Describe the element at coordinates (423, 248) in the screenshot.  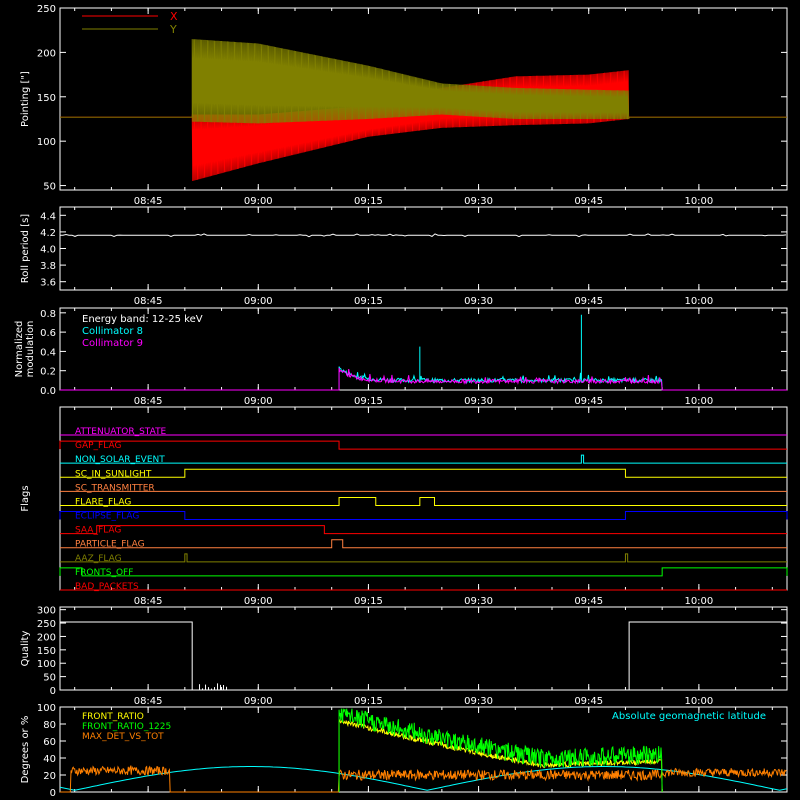
I see `roll-frame` at that location.